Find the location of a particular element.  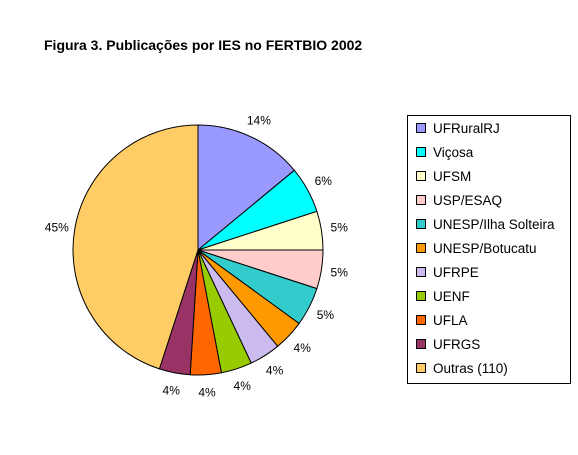

data-label-ufruralrj: 14% is located at coordinates (259, 121).